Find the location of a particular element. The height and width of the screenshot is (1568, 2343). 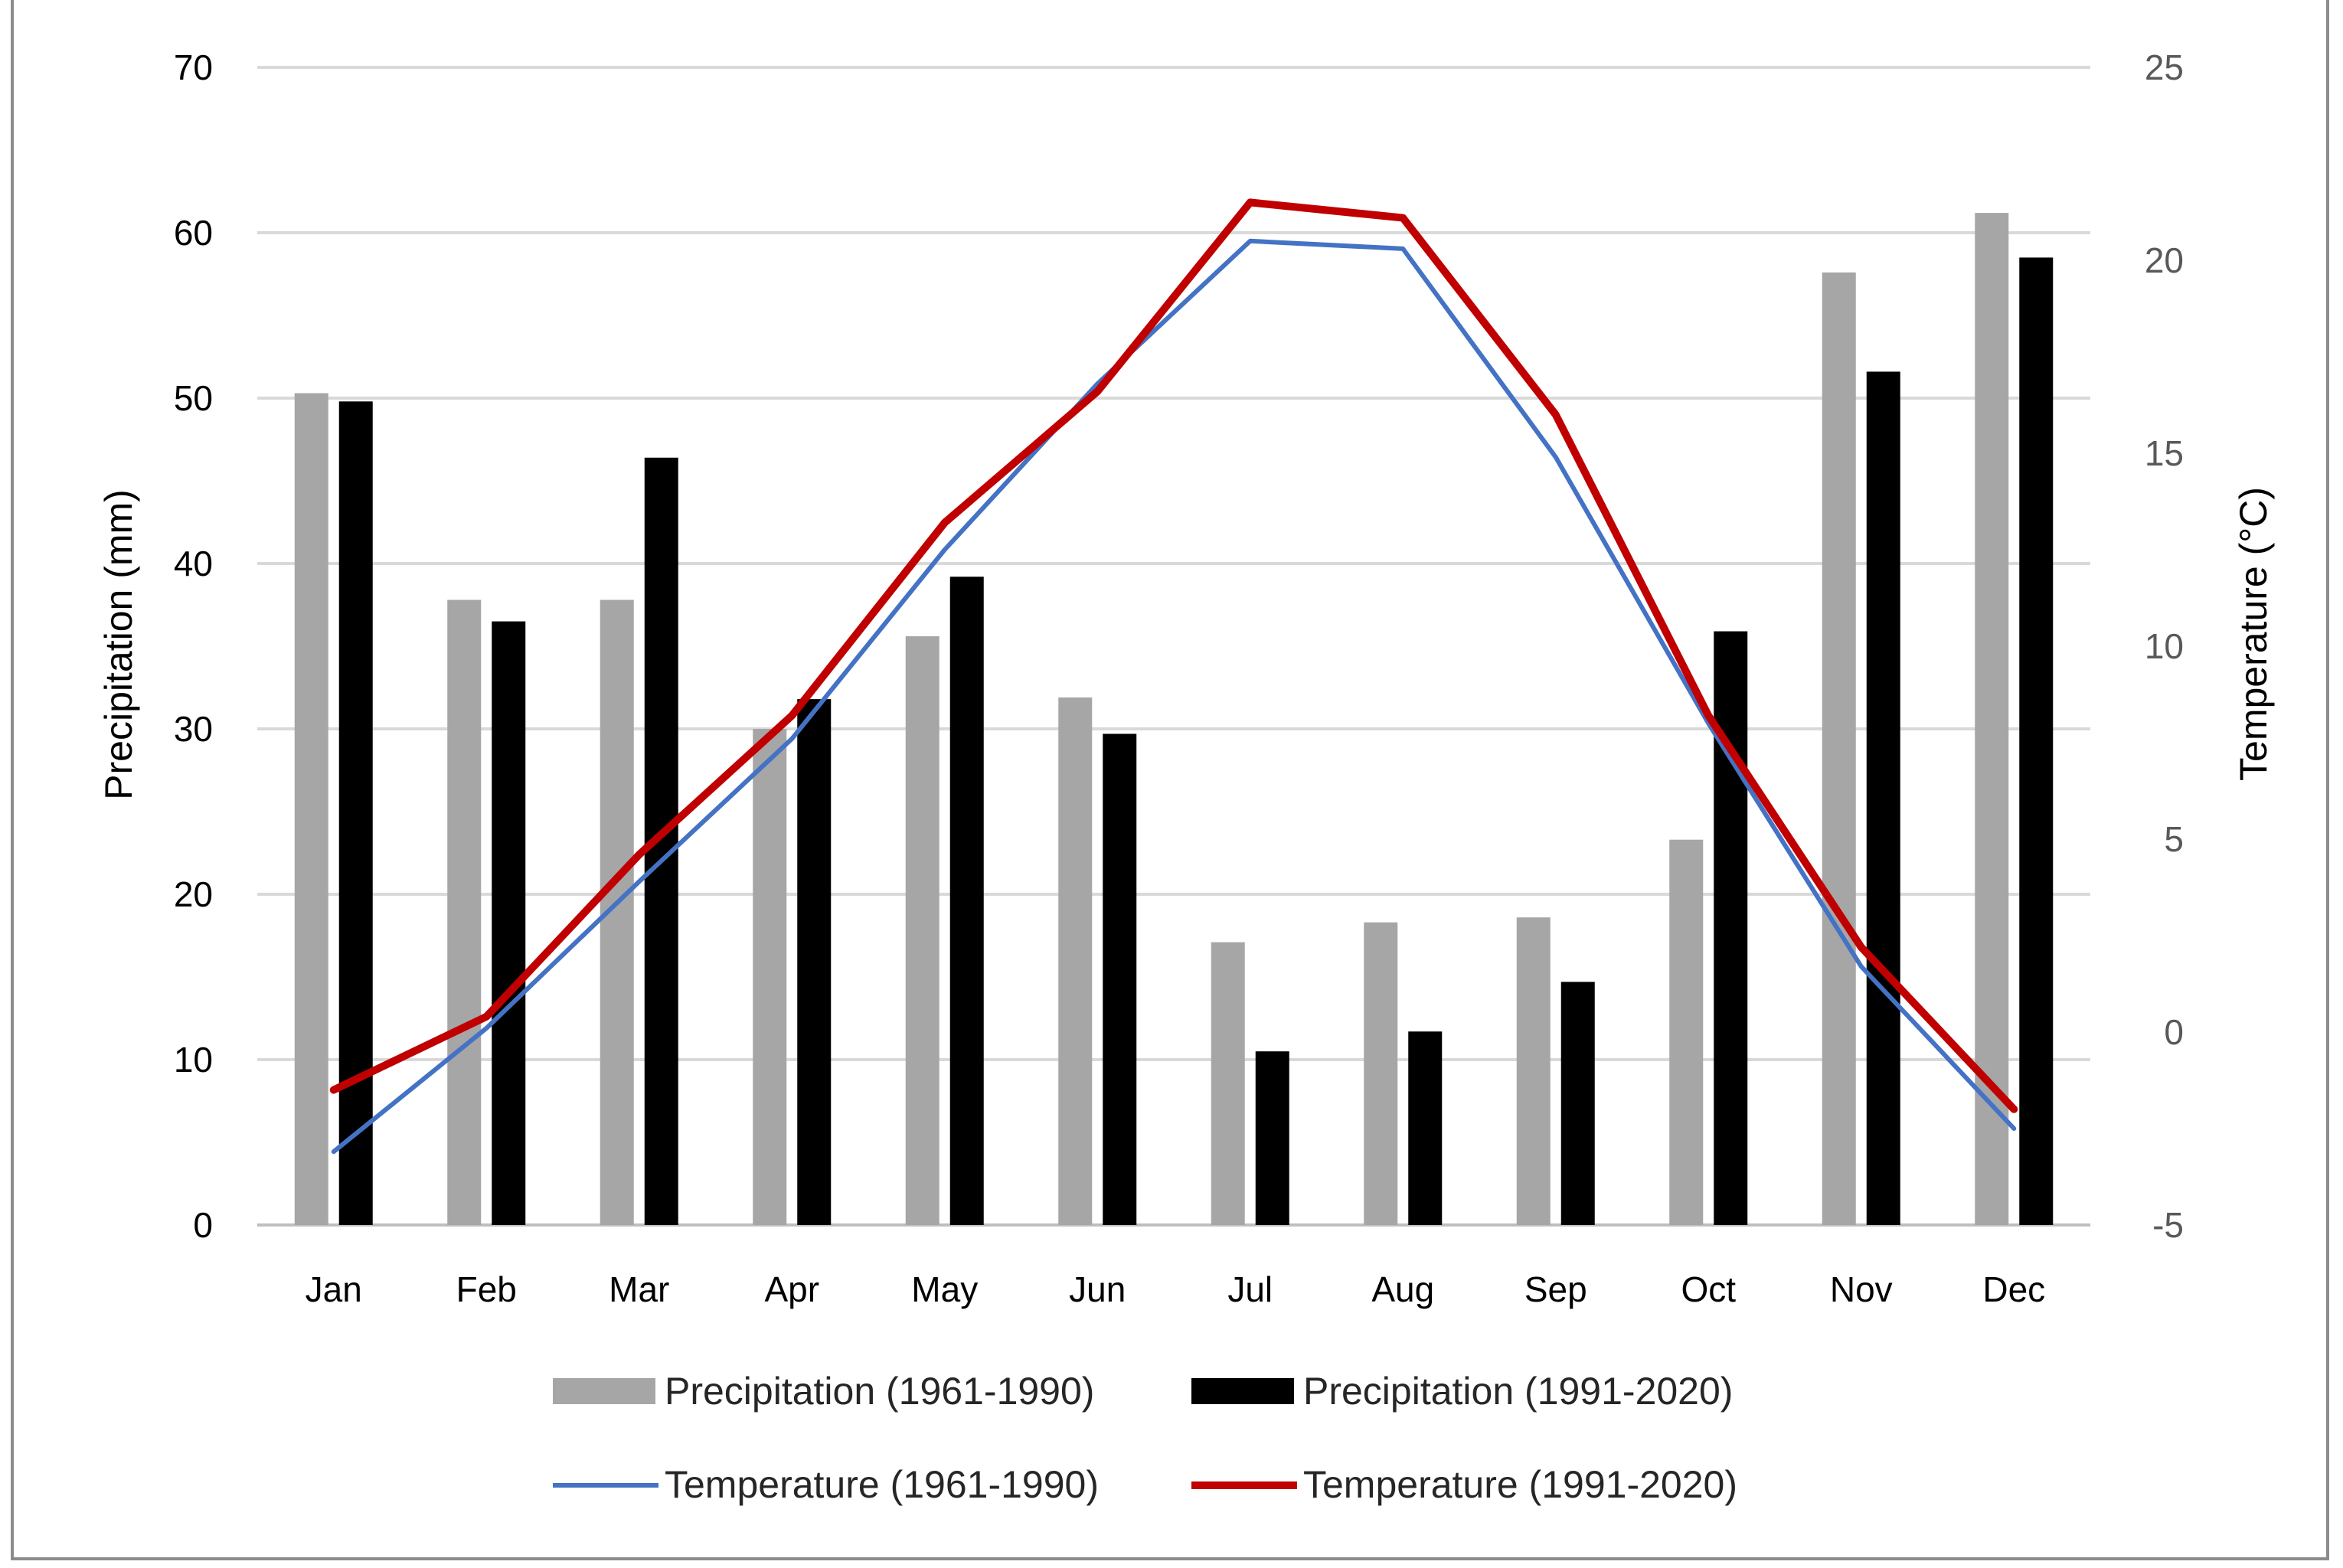

right-tick-label: 25 is located at coordinates (2165, 67).